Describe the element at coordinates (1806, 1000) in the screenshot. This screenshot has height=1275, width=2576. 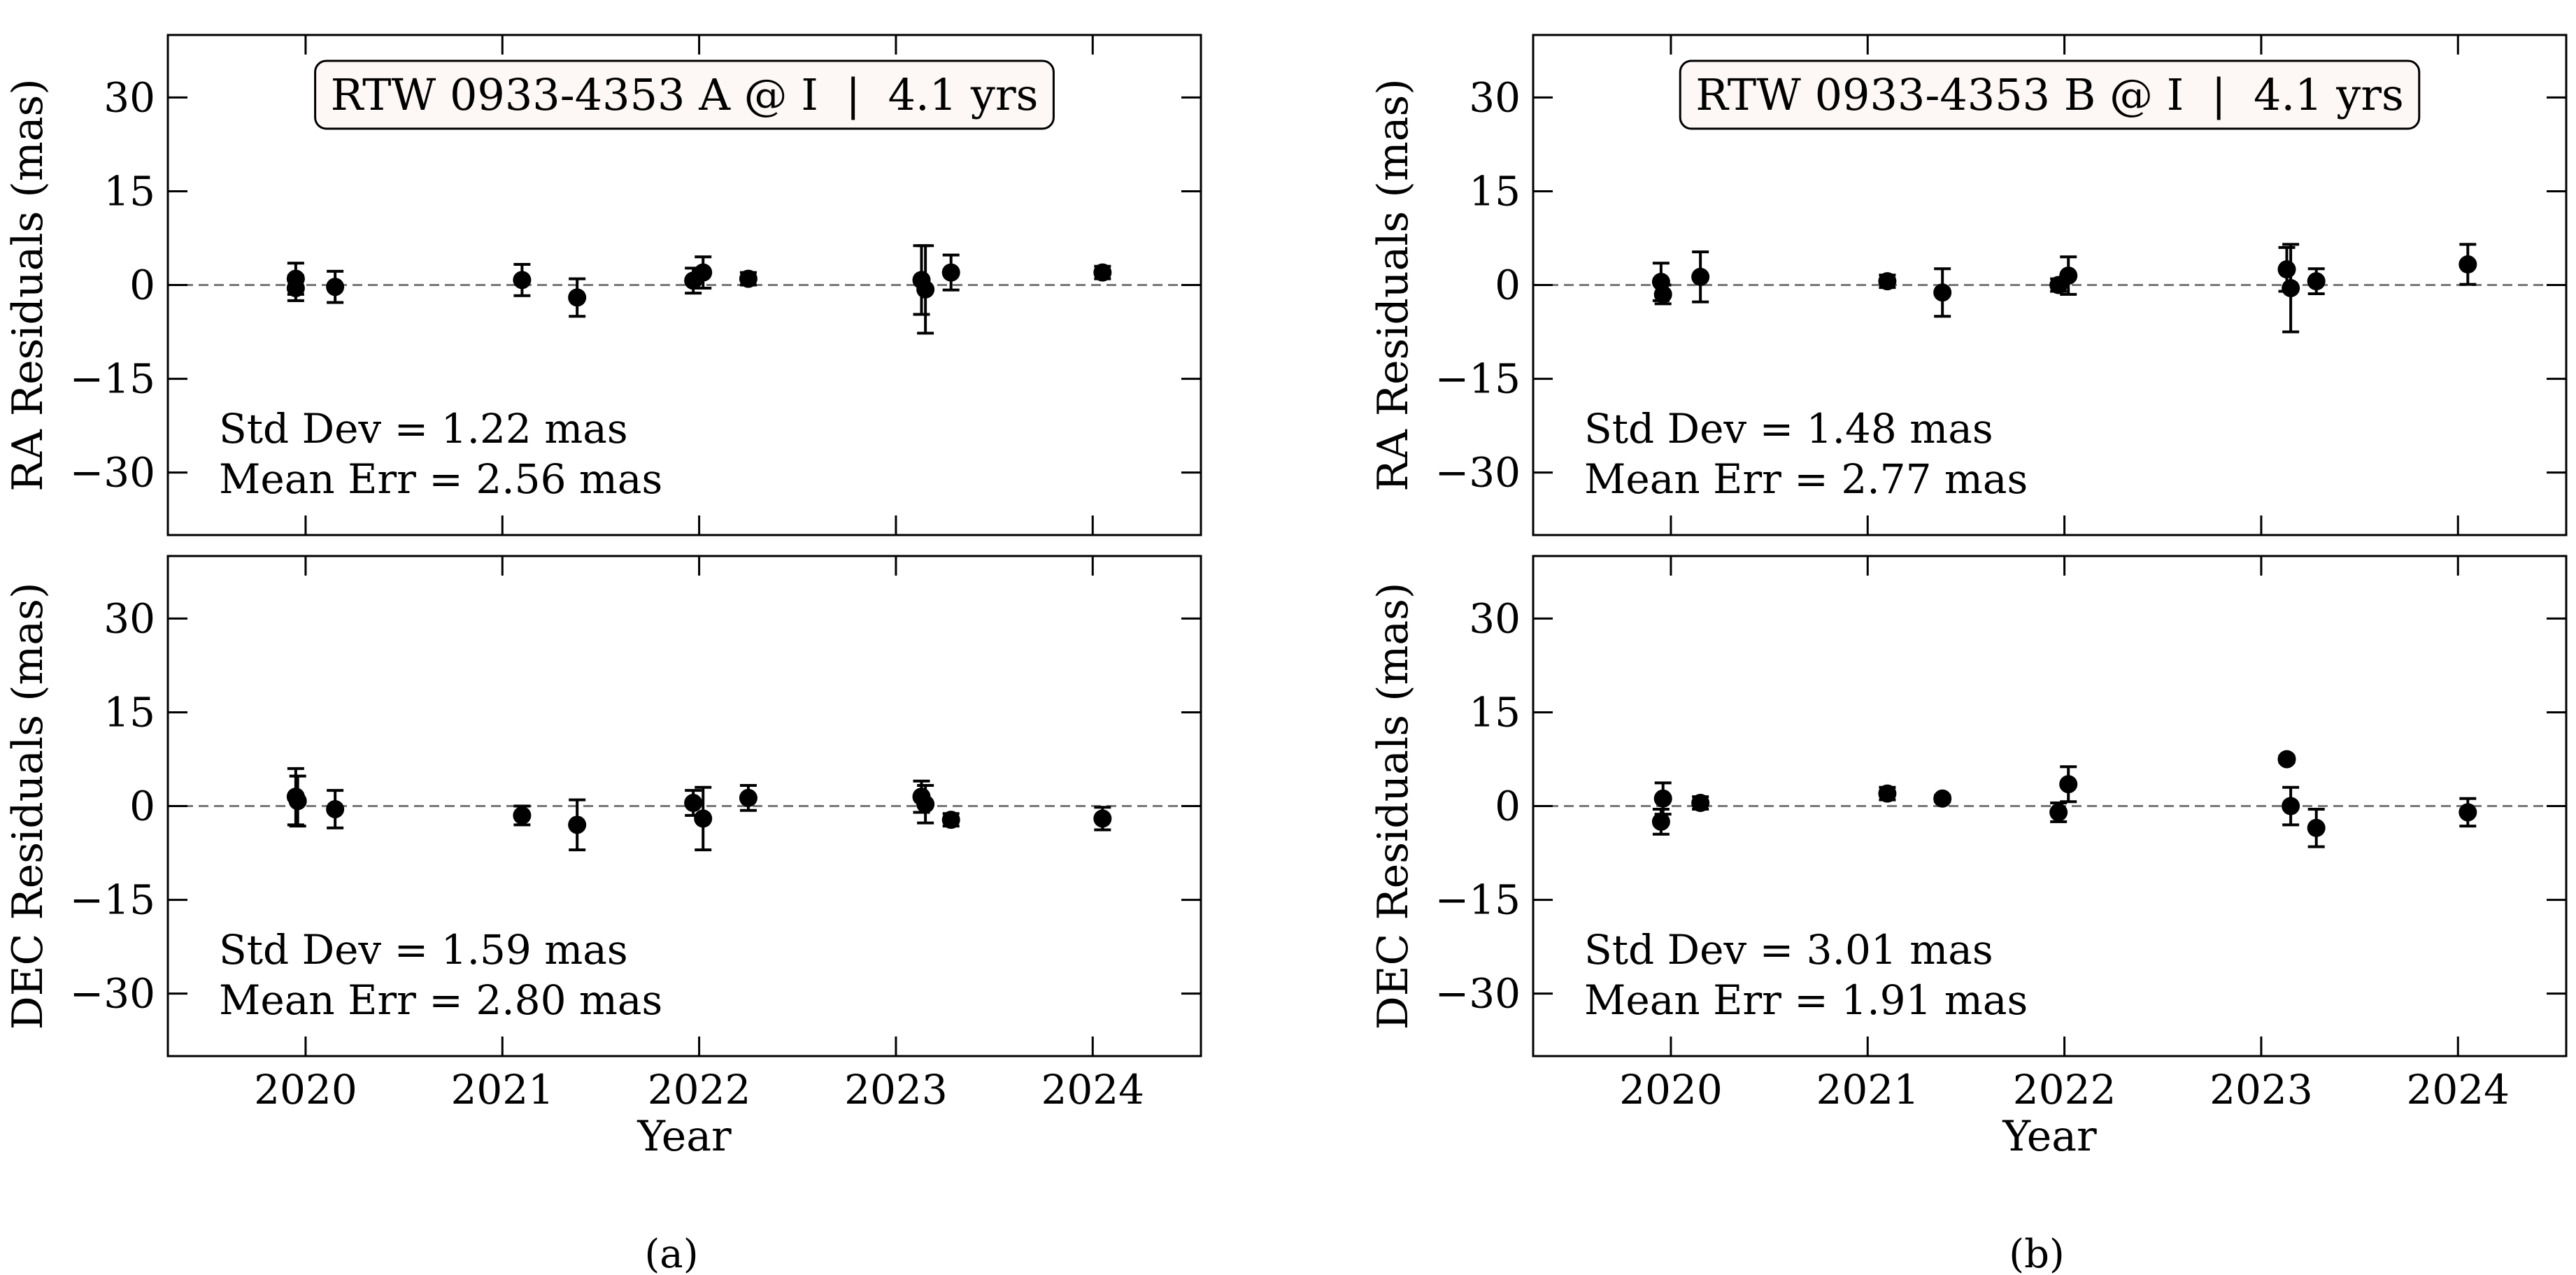
I see `mean-err-text: Mean Err = 1.91 mas` at that location.